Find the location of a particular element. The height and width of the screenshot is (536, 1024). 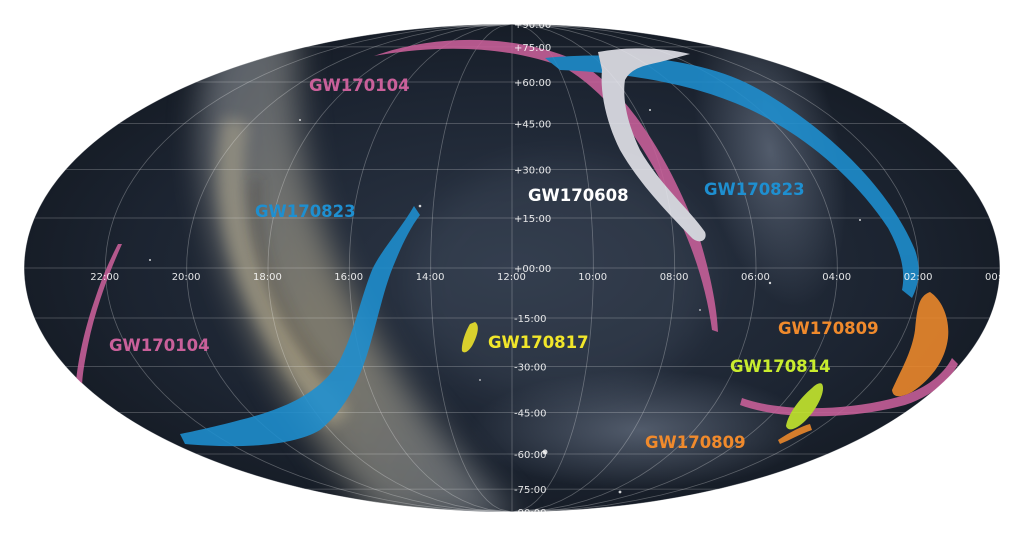

ra-tick-label: 00:00 is located at coordinates (999, 277).